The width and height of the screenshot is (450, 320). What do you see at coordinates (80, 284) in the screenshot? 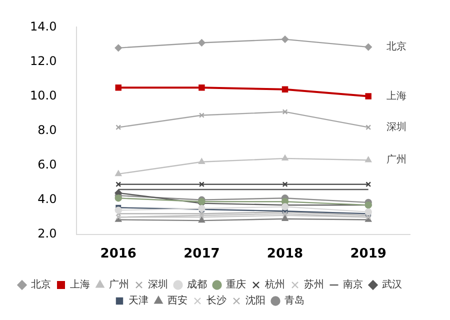
I see `legend-label: 上海` at bounding box center [80, 284].